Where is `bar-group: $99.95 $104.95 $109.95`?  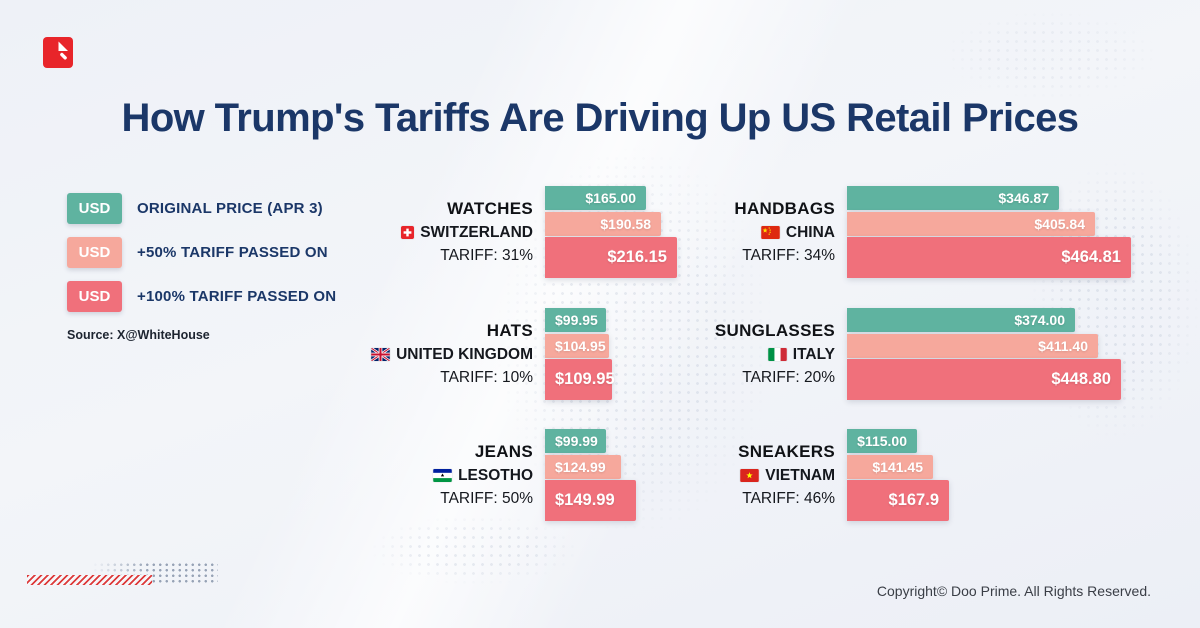
bar-group: $99.95 $104.95 $109.95 is located at coordinates (580, 355).